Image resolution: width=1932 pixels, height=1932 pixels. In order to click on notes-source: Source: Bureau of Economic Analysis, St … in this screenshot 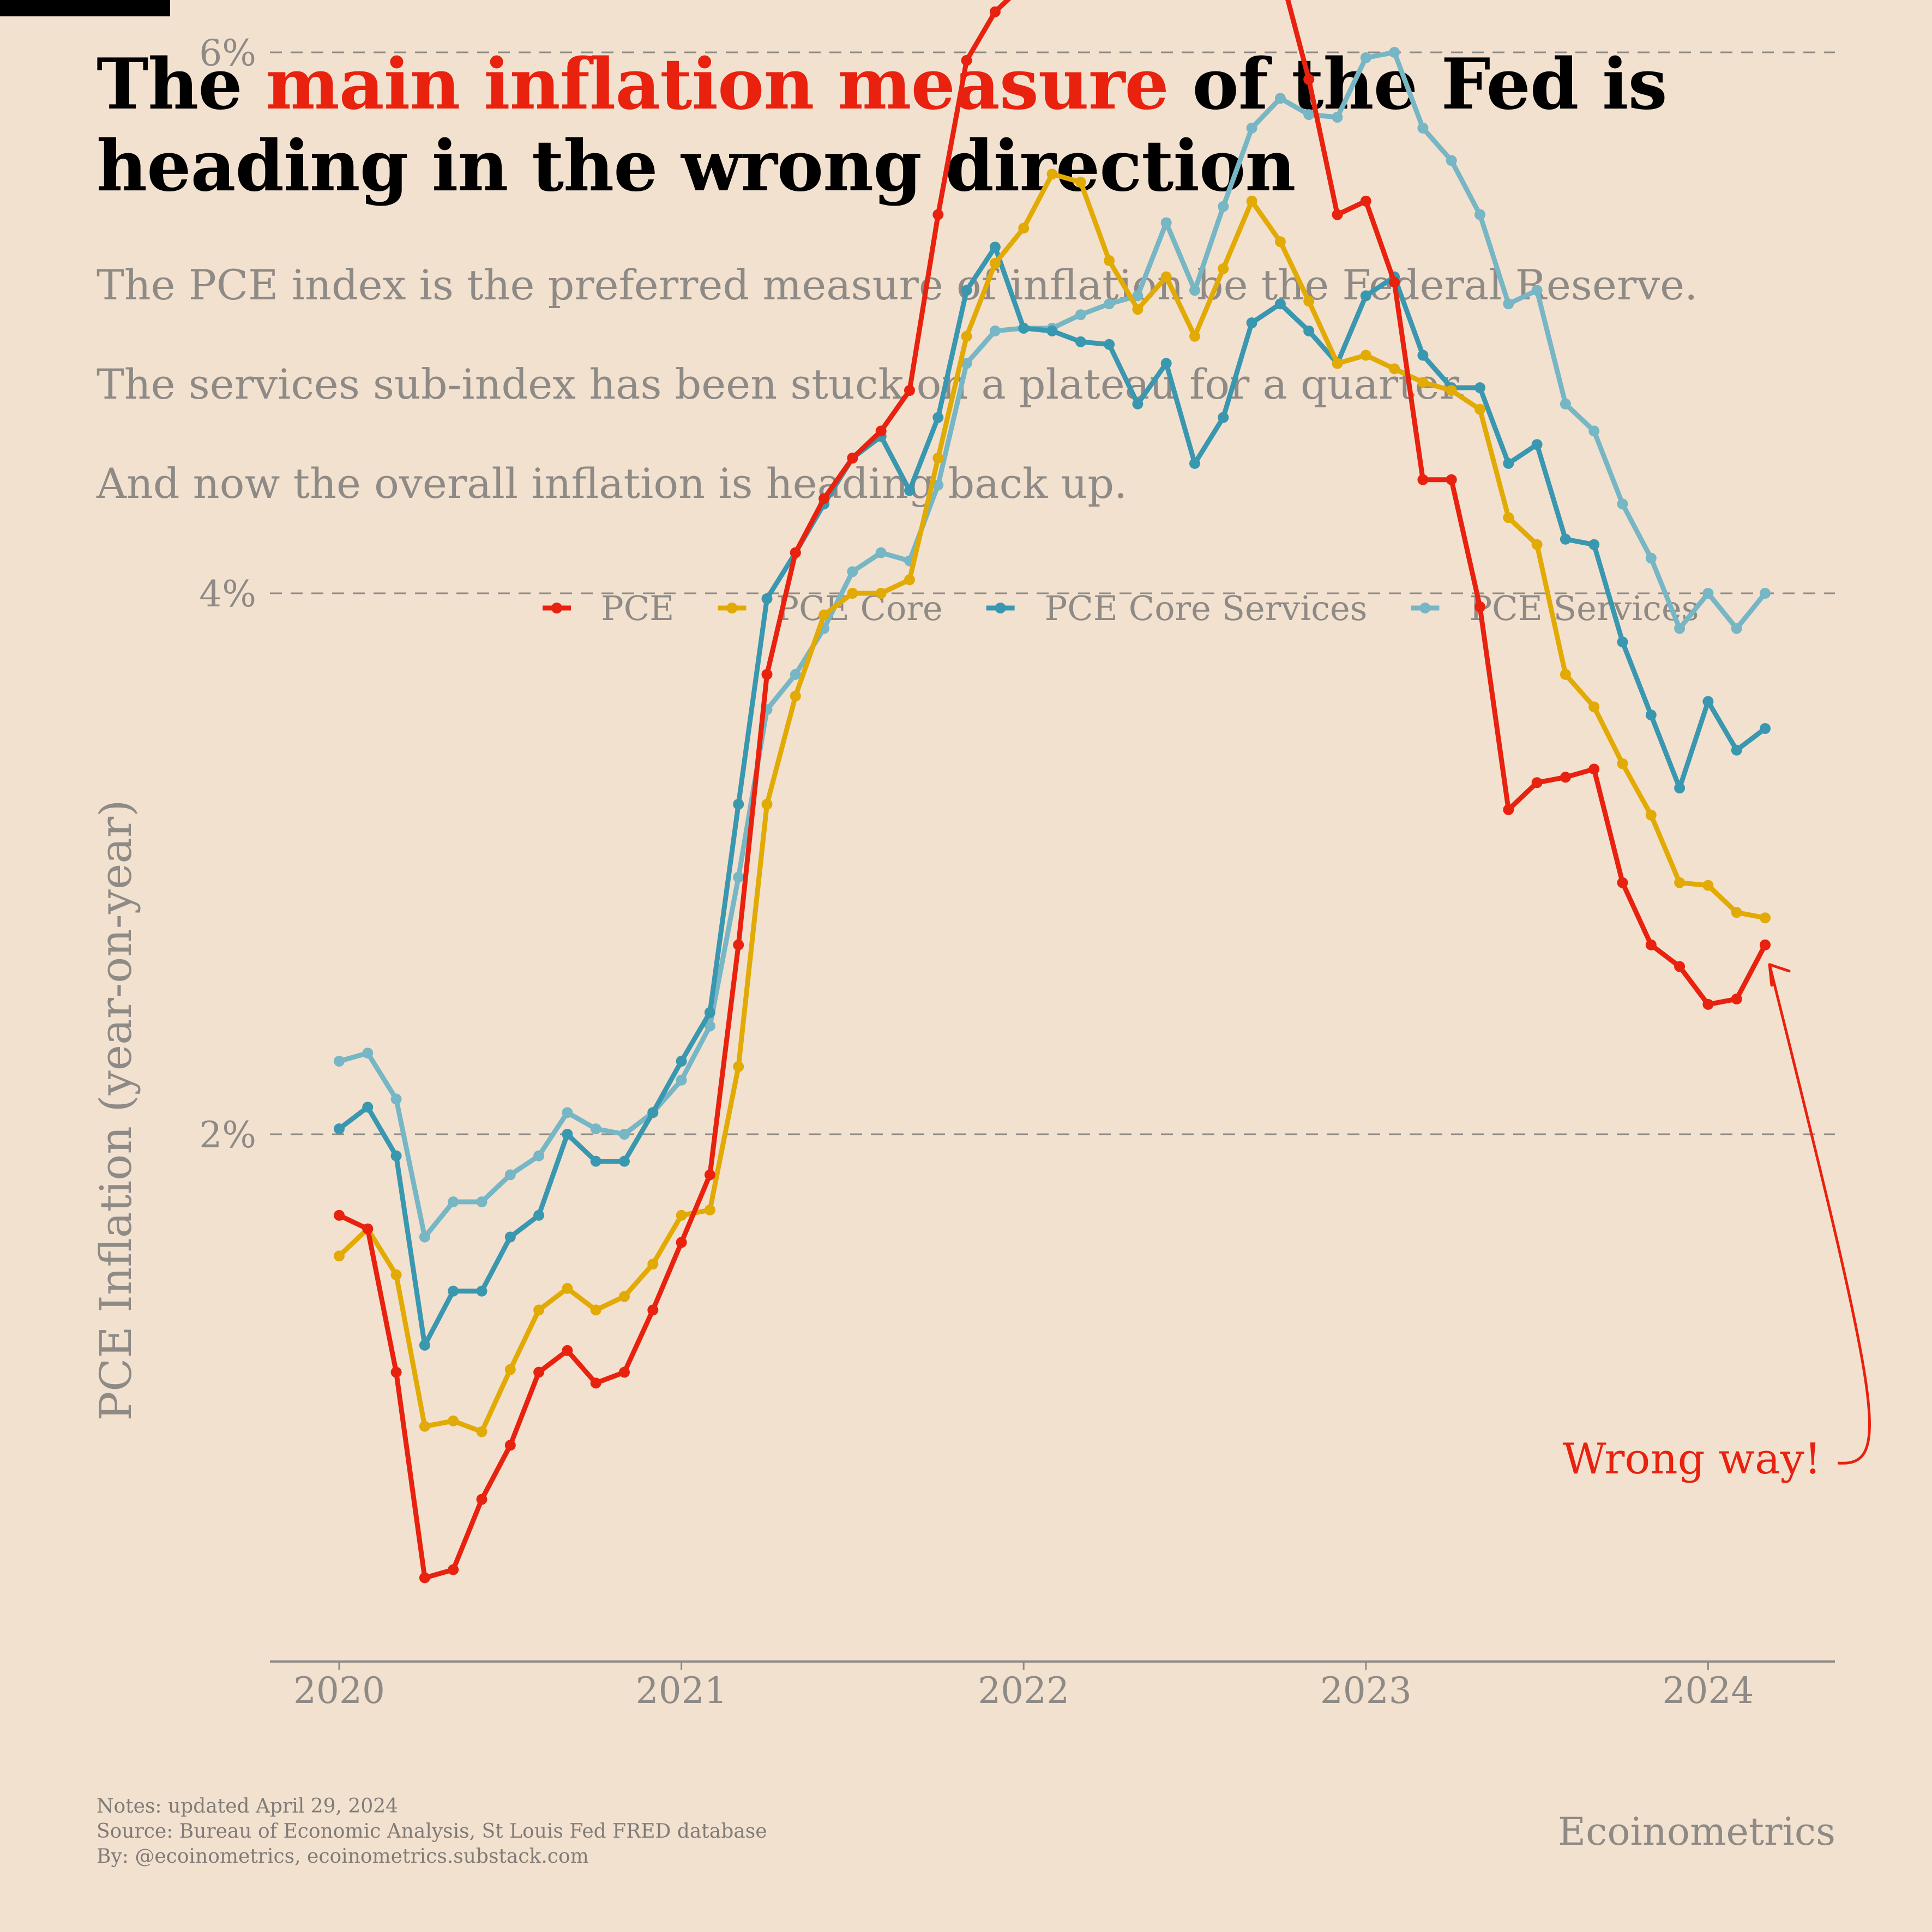, I will do `click(432, 1831)`.